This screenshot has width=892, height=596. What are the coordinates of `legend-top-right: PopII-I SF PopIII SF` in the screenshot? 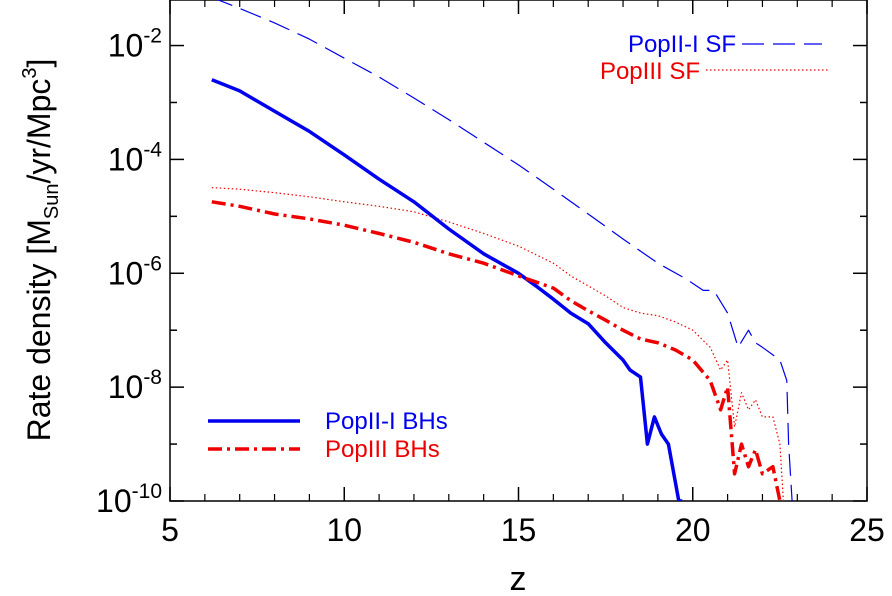 It's located at (715, 58).